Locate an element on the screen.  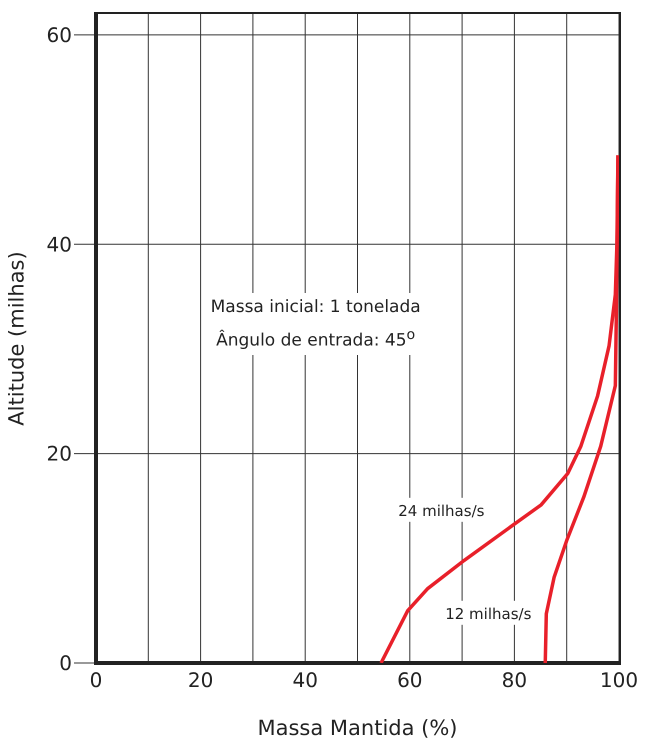
x-tick-label: 100 is located at coordinates (619, 680).